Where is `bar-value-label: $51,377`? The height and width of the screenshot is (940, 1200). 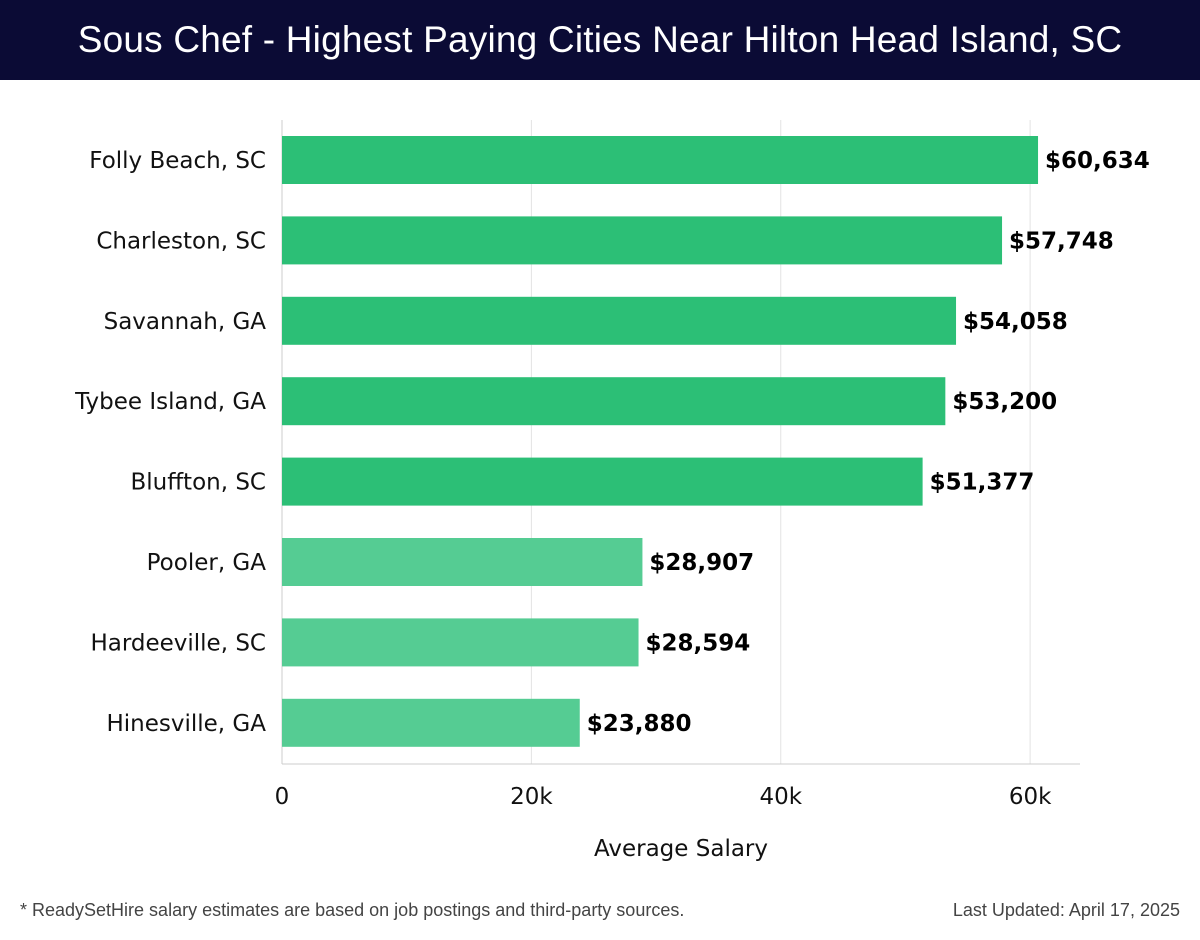 bar-value-label: $51,377 is located at coordinates (982, 483).